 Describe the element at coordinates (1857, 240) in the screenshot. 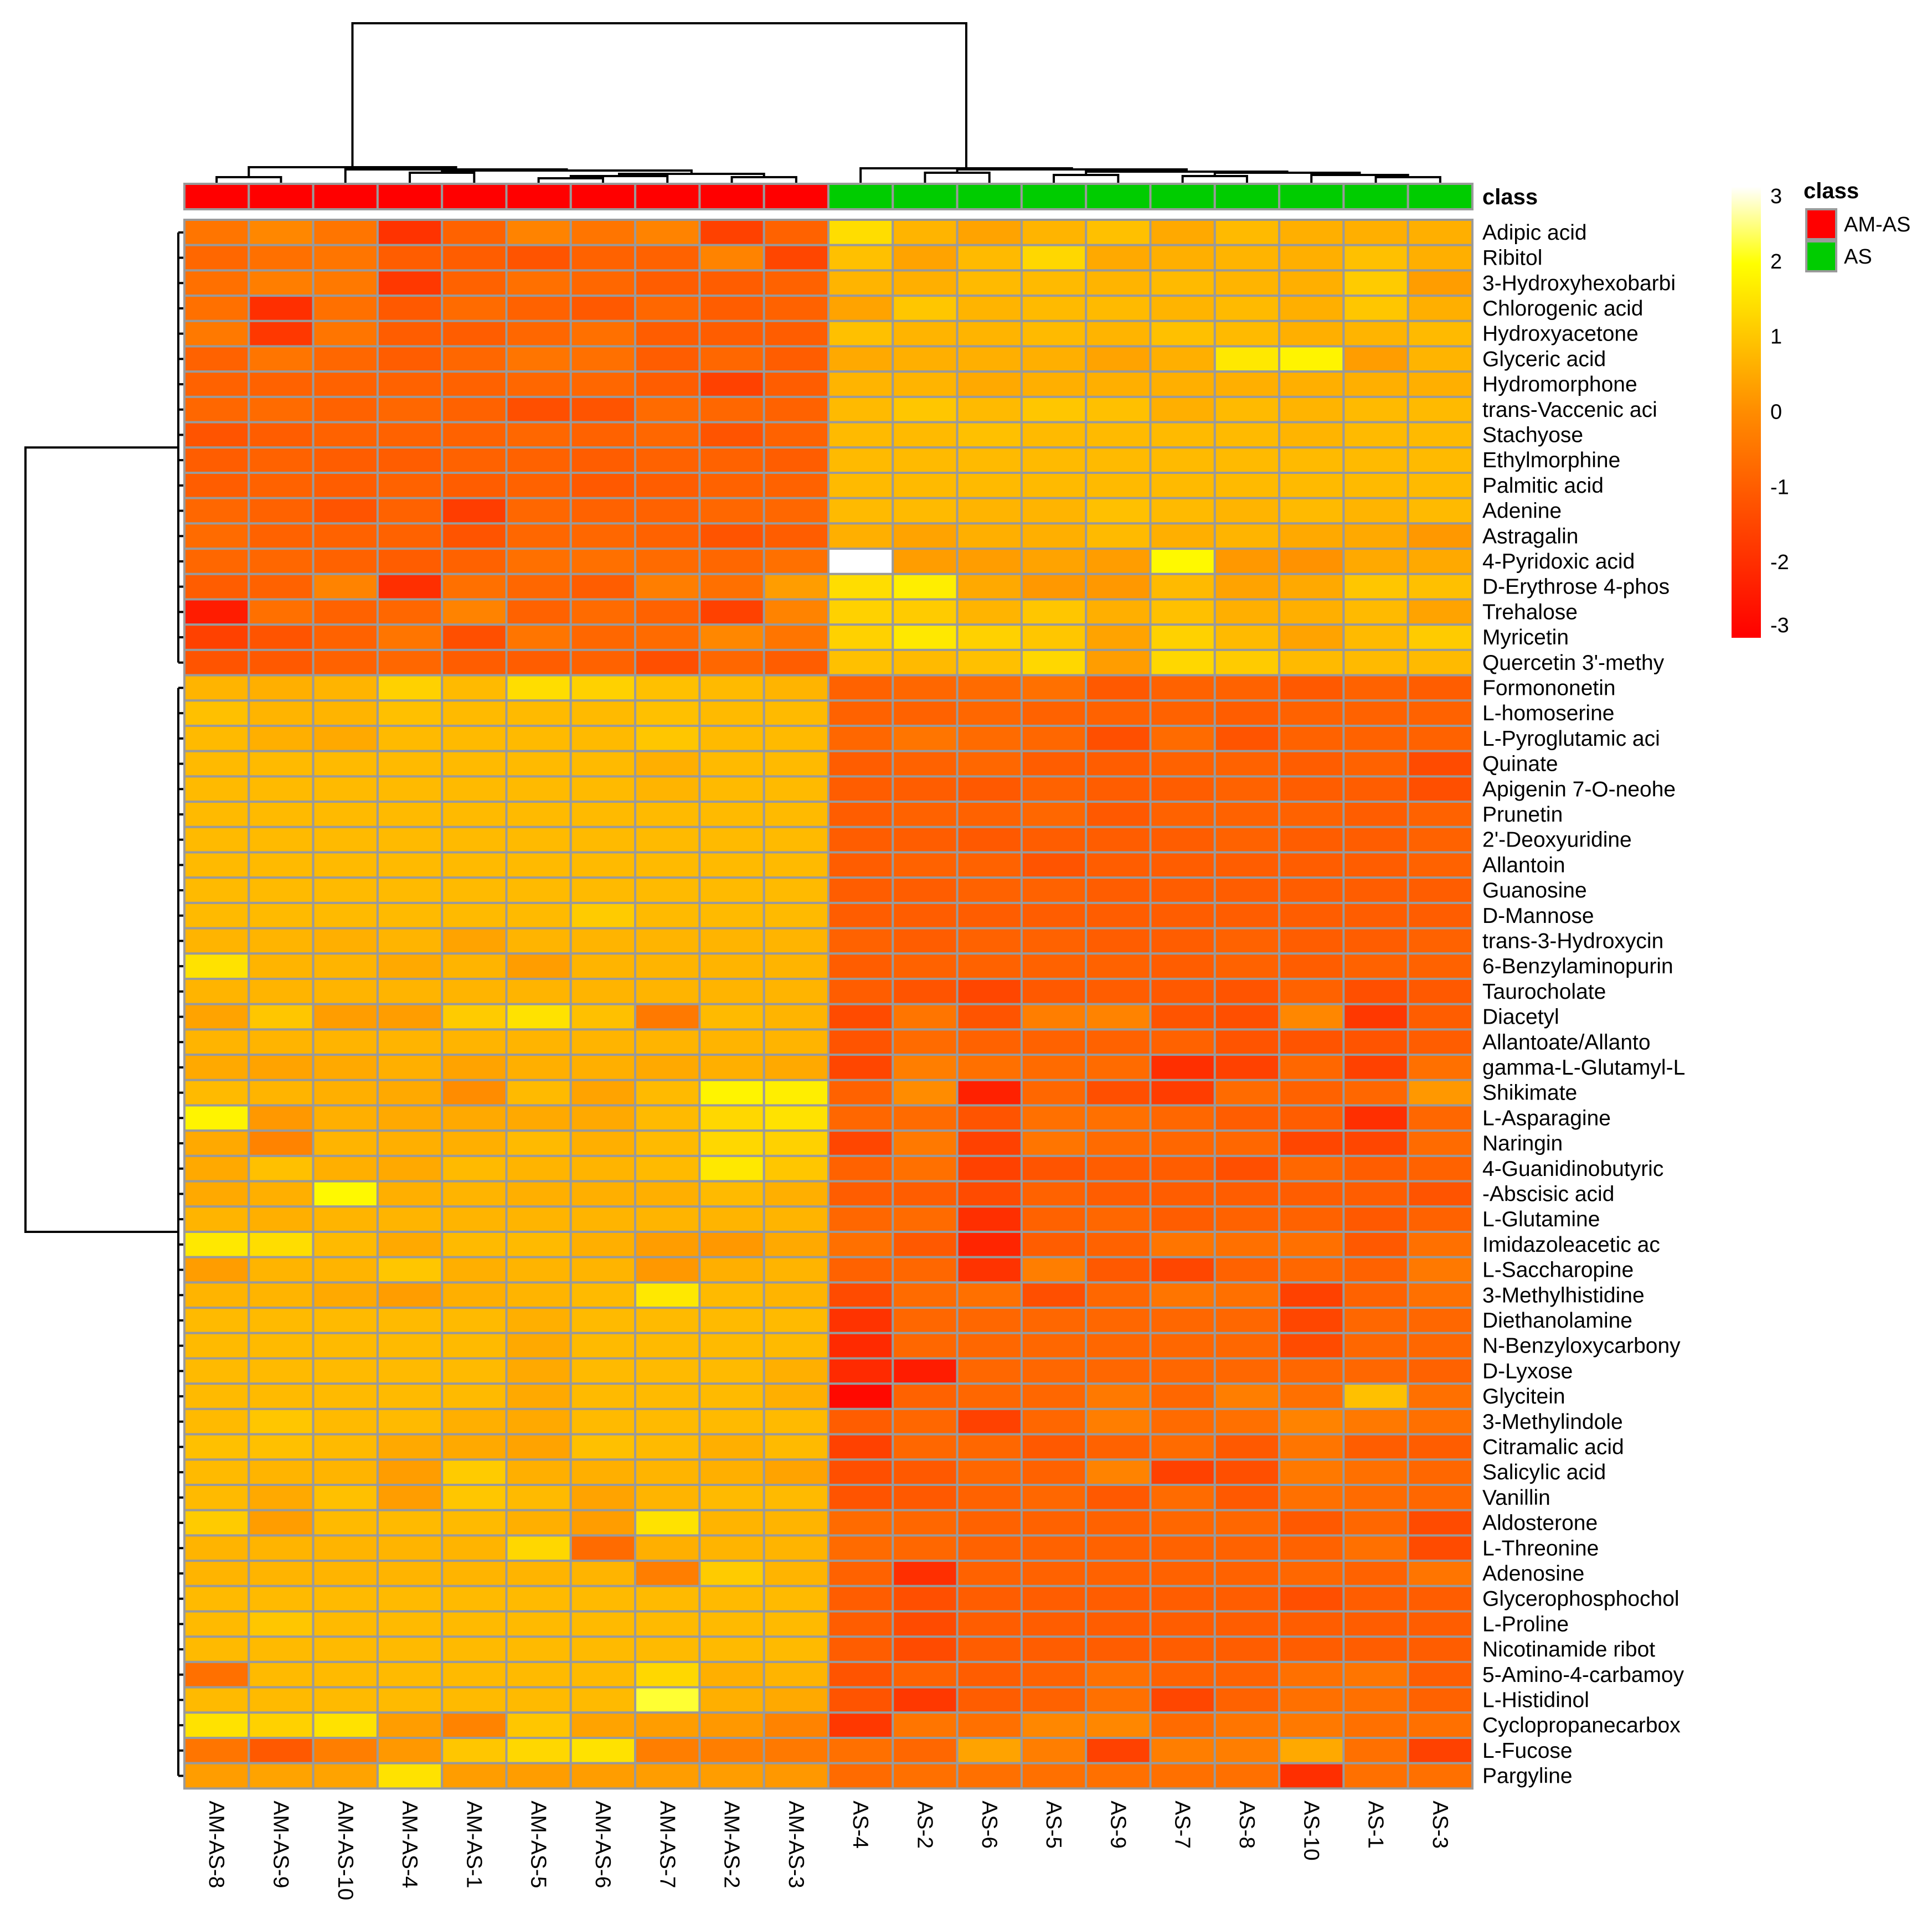

I see `legend-entries: AM-AS AS` at that location.